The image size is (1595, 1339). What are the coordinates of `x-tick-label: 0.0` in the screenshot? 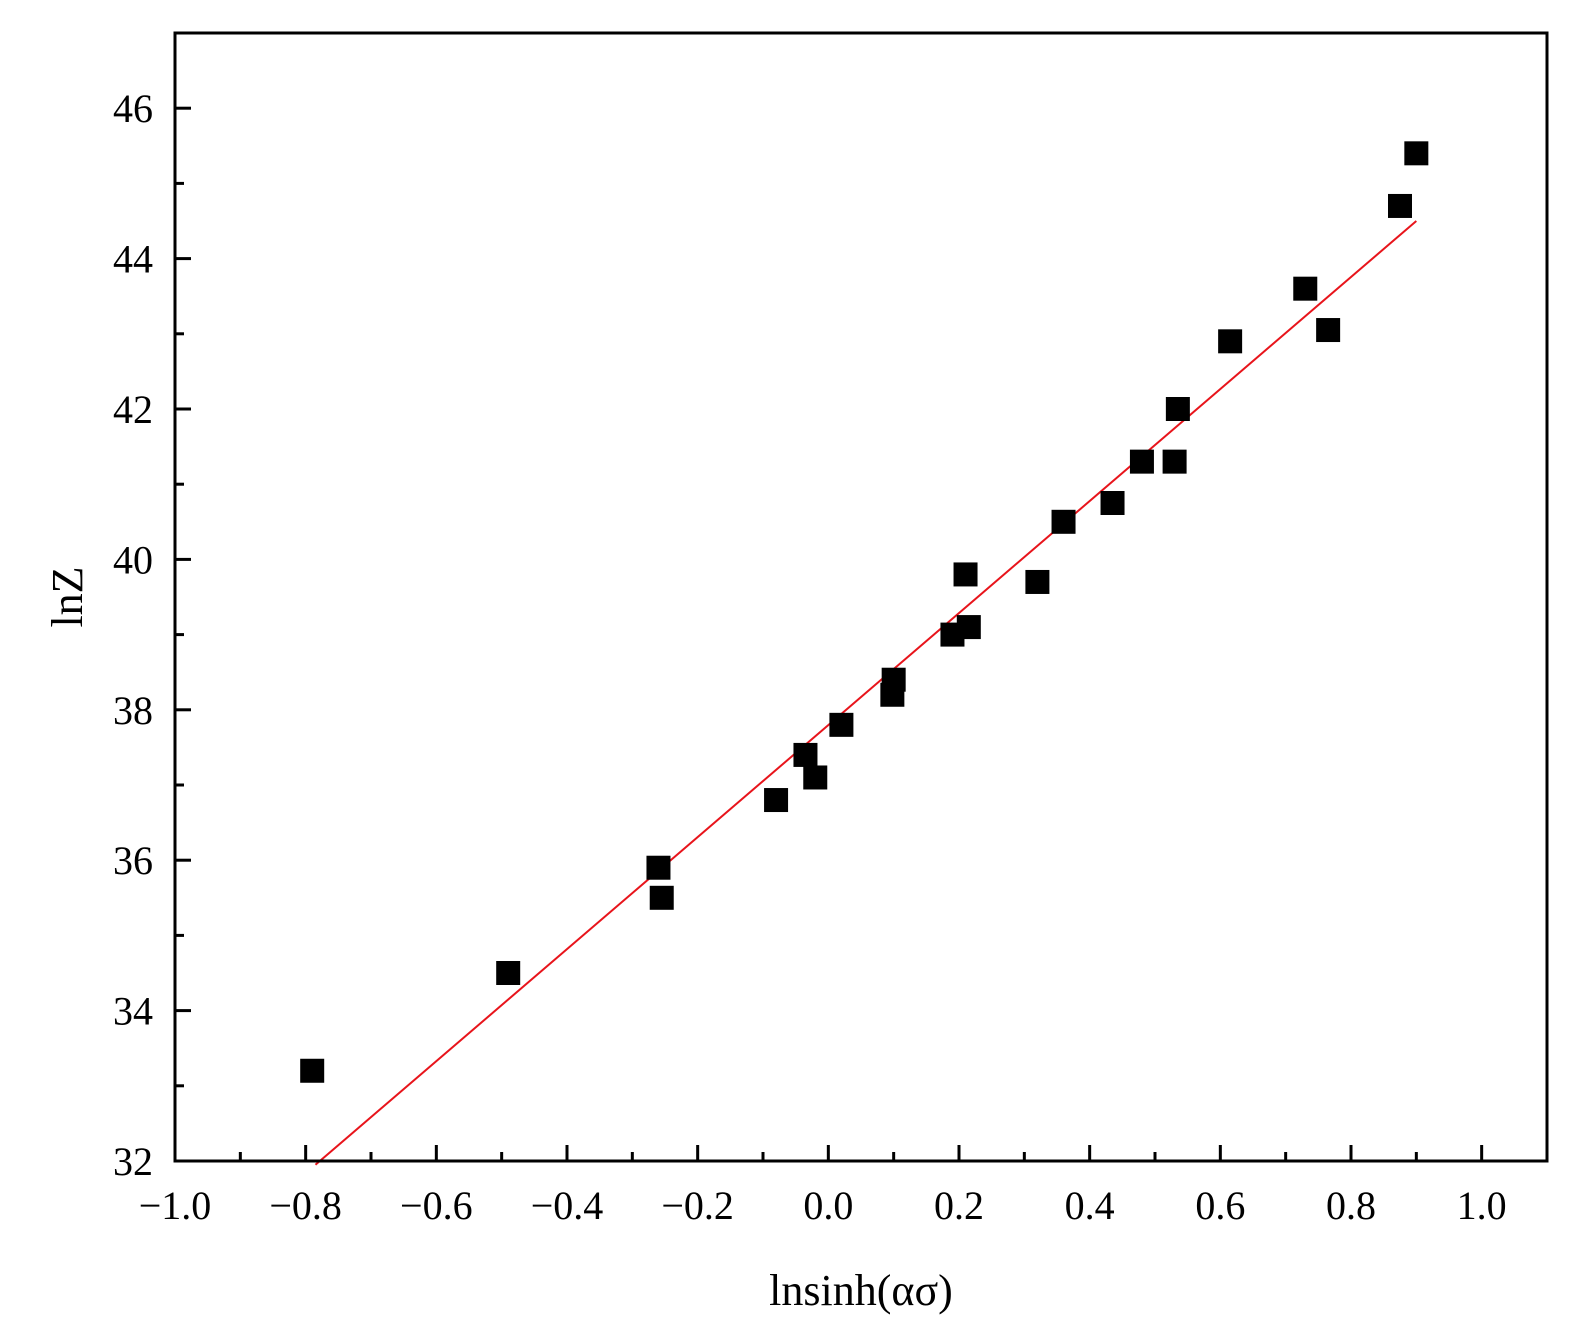 It's located at (828, 1205).